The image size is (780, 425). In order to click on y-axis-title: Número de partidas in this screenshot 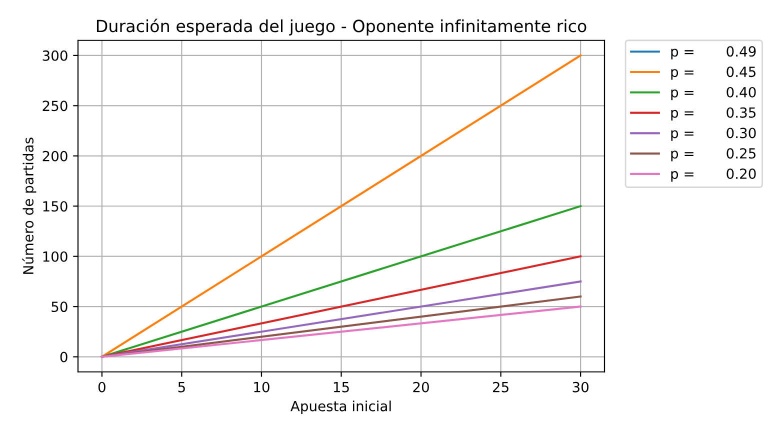, I will do `click(29, 206)`.